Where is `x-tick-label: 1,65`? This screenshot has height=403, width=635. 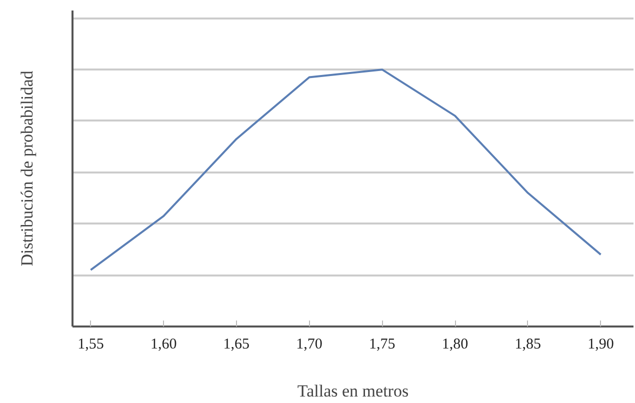
x-tick-label: 1,65 is located at coordinates (236, 344).